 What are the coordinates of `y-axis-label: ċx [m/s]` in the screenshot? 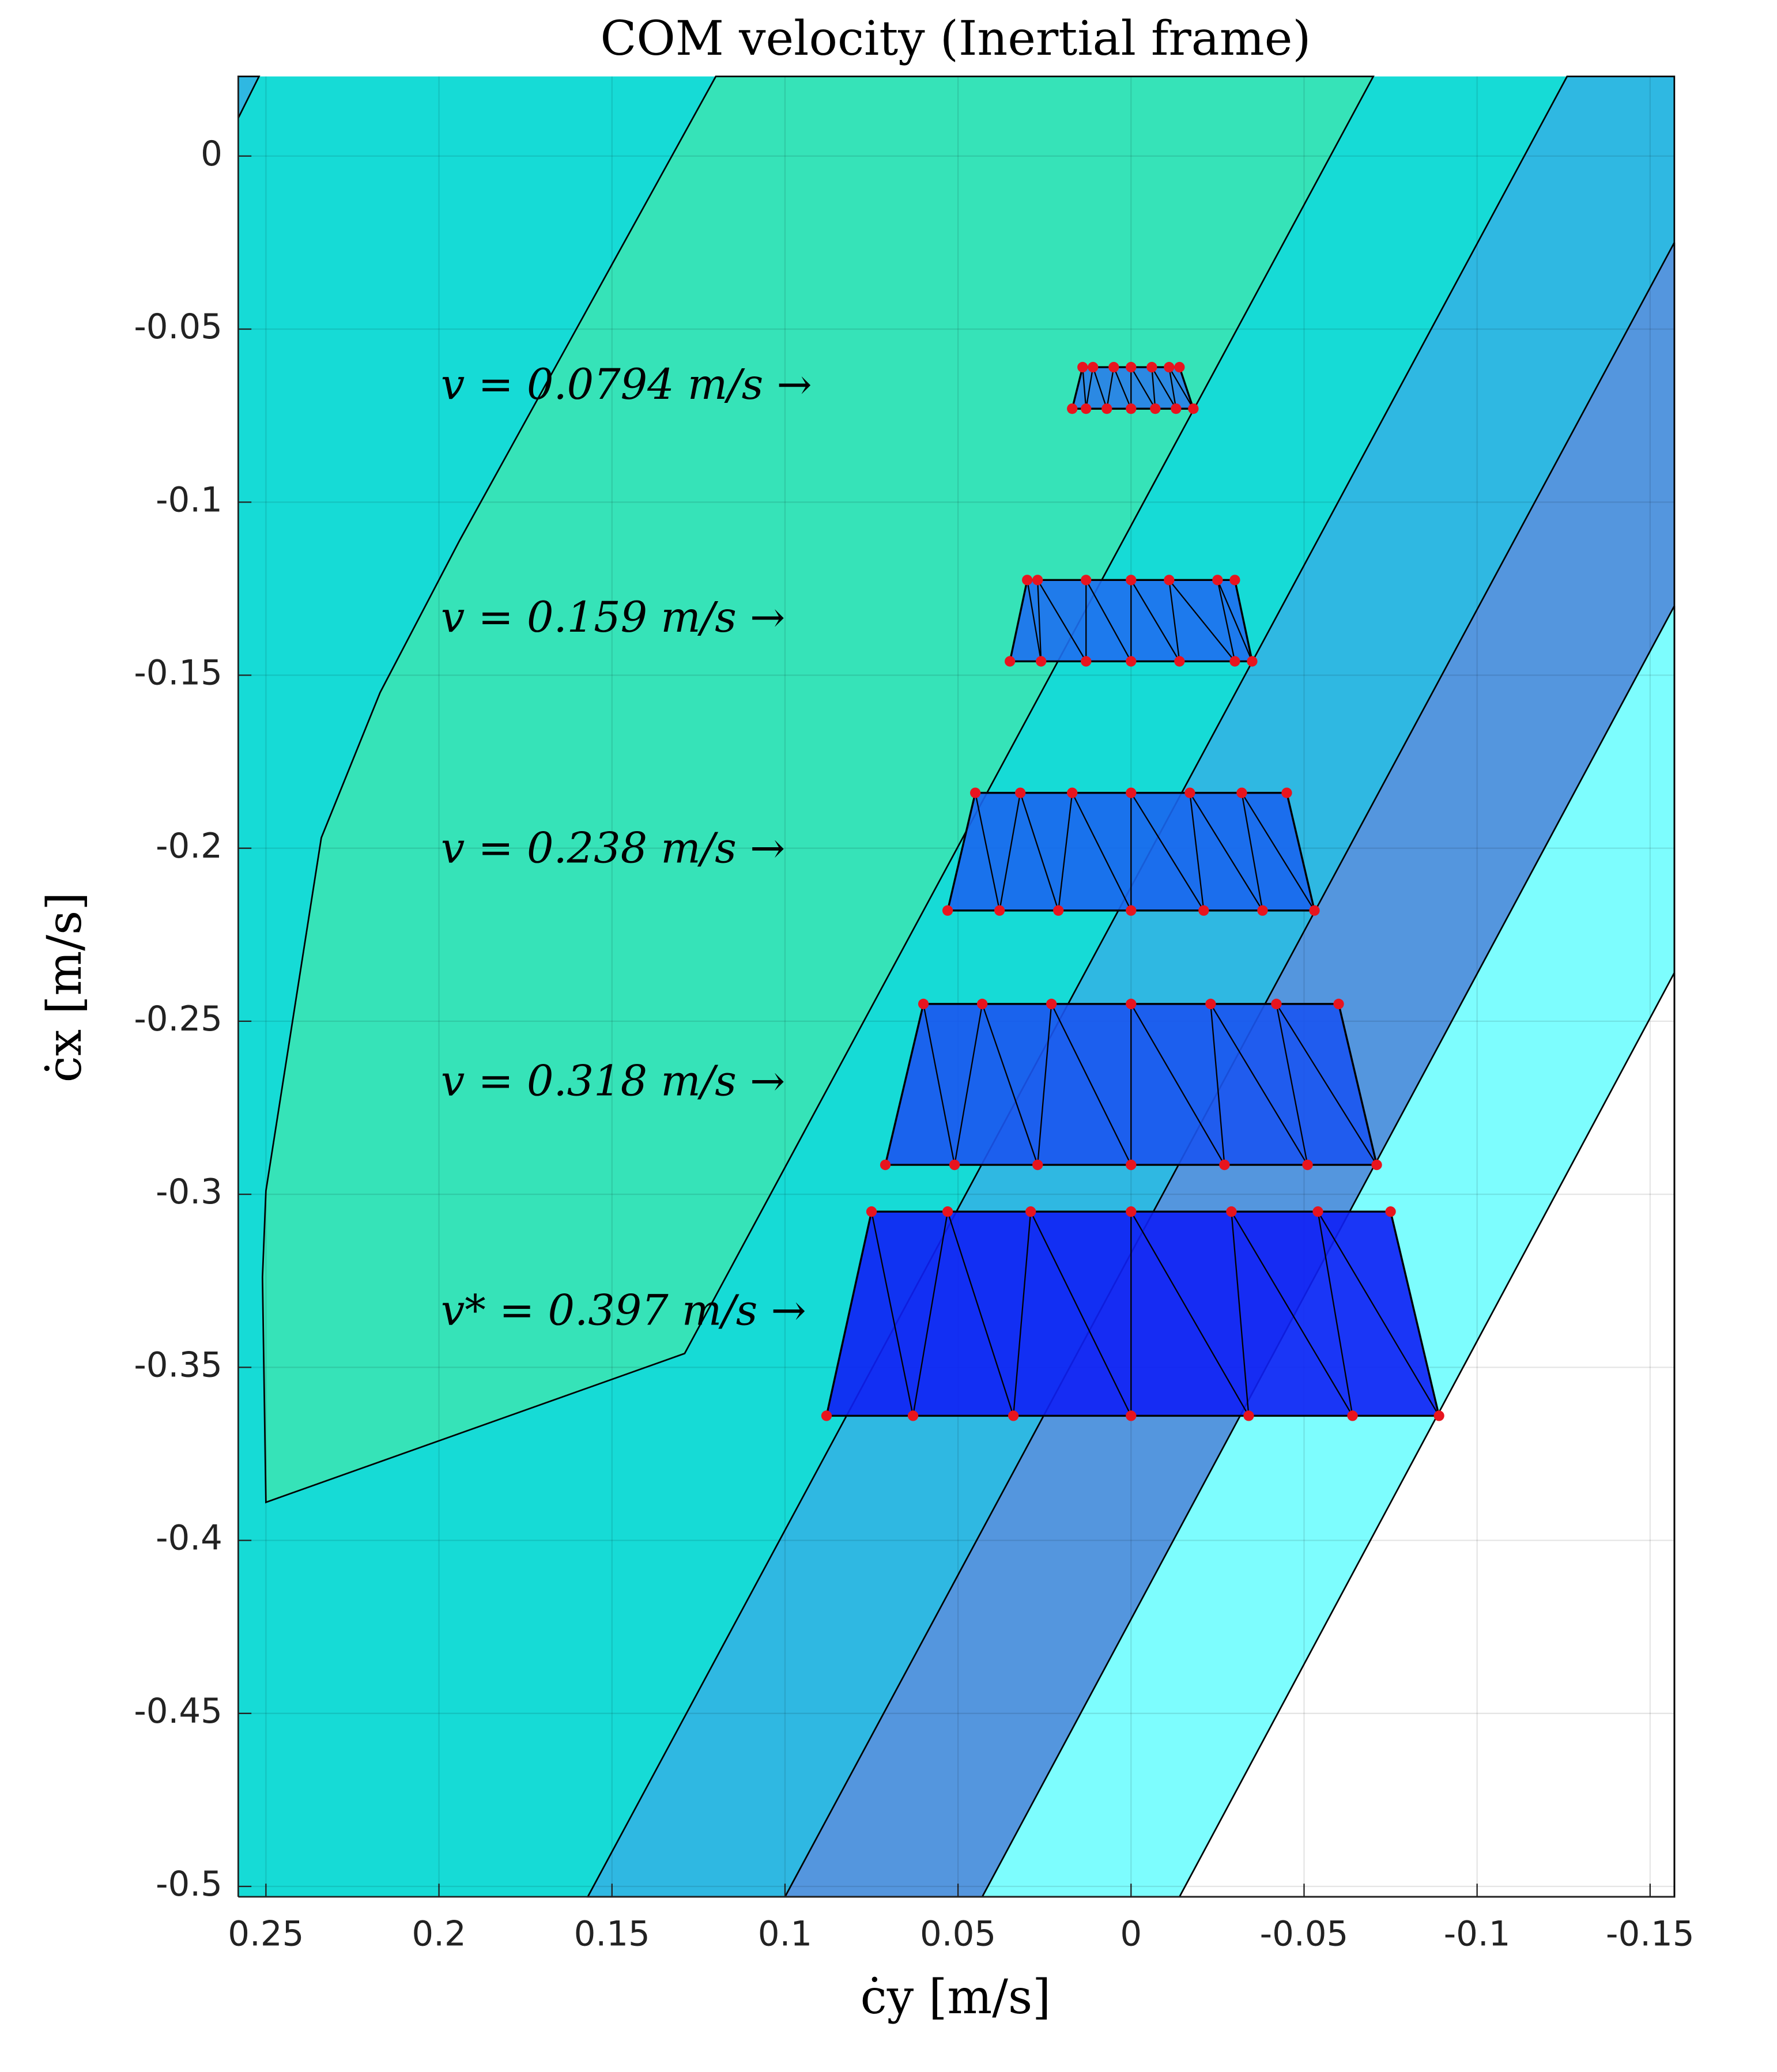 It's located at (64, 987).